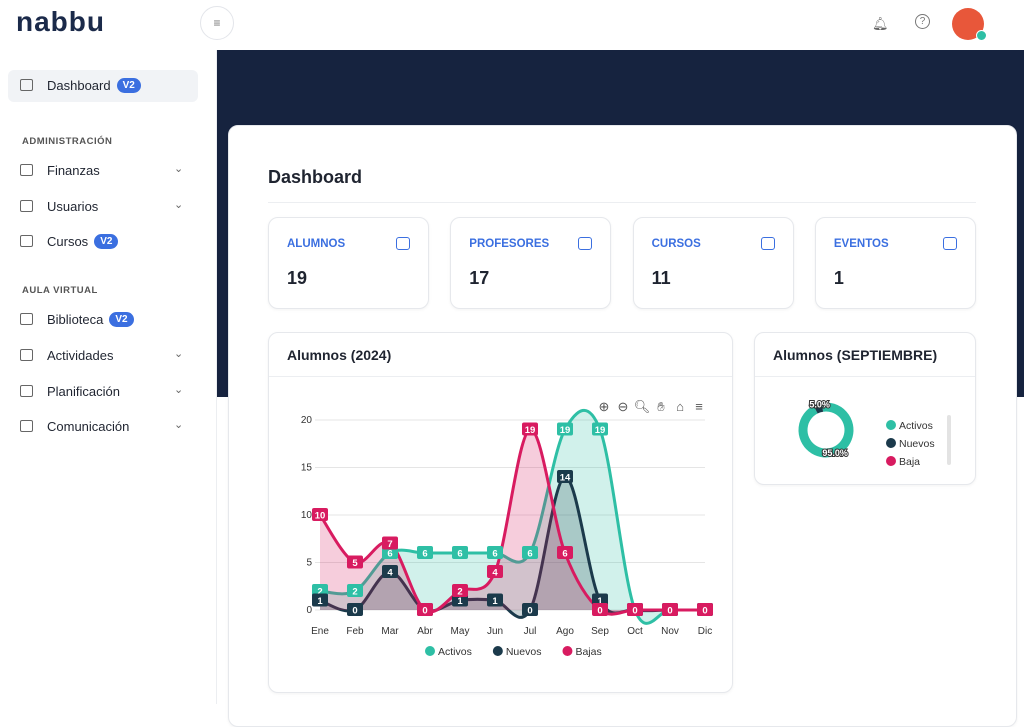 The width and height of the screenshot is (1024, 727). What do you see at coordinates (479, 278) in the screenshot?
I see `stat-value: 17` at bounding box center [479, 278].